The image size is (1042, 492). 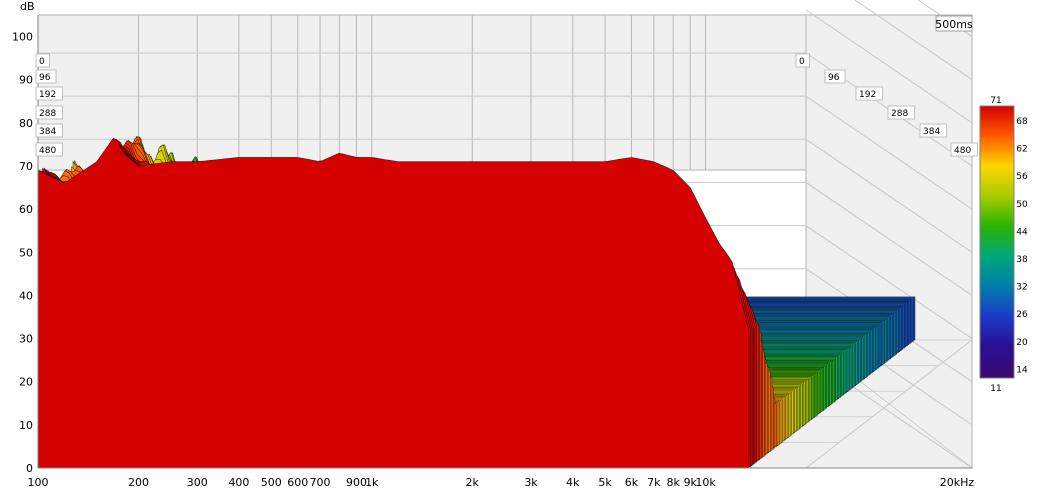 What do you see at coordinates (654, 482) in the screenshot?
I see `x-tick-label: 7k` at bounding box center [654, 482].